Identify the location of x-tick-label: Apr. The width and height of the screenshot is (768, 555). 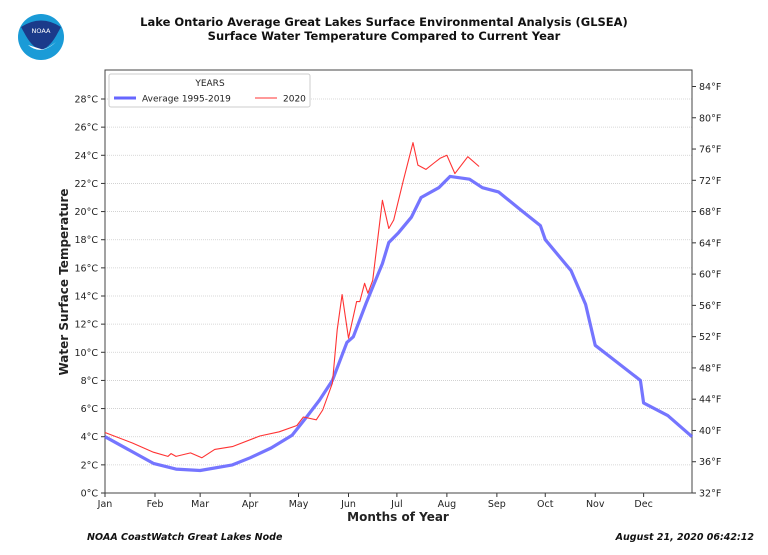
(250, 504).